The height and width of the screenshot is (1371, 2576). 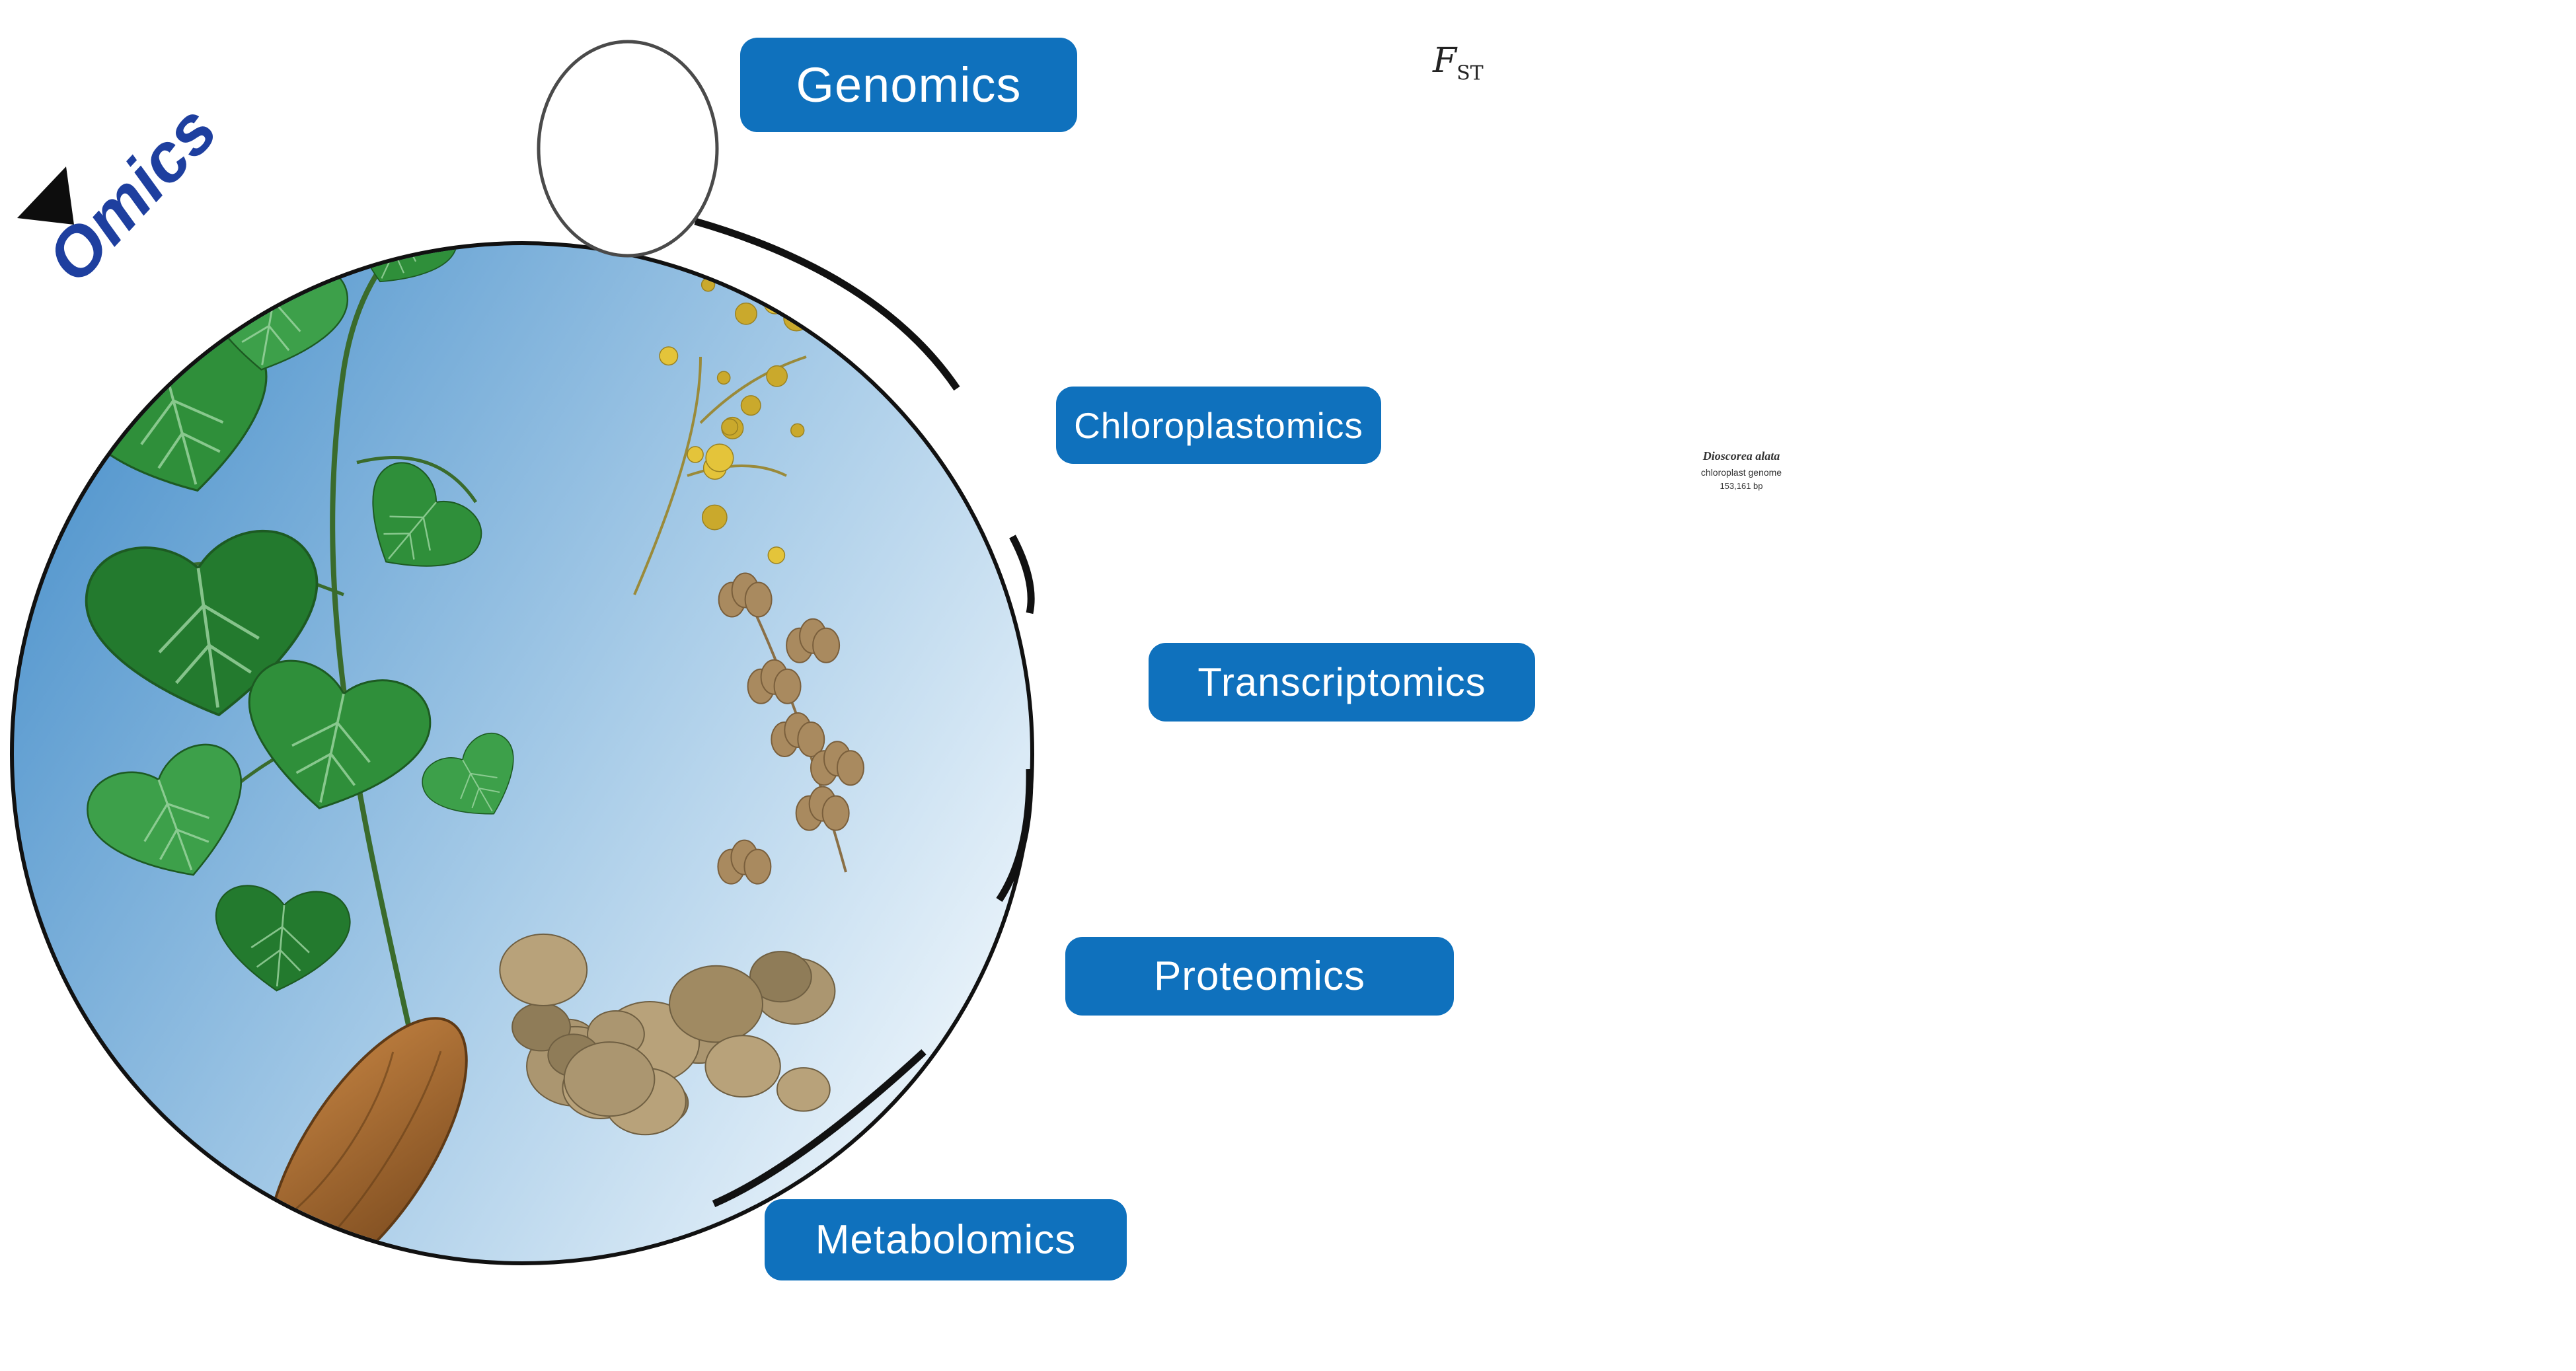 I want to click on ma-points-canvas, so click(x=1781, y=865).